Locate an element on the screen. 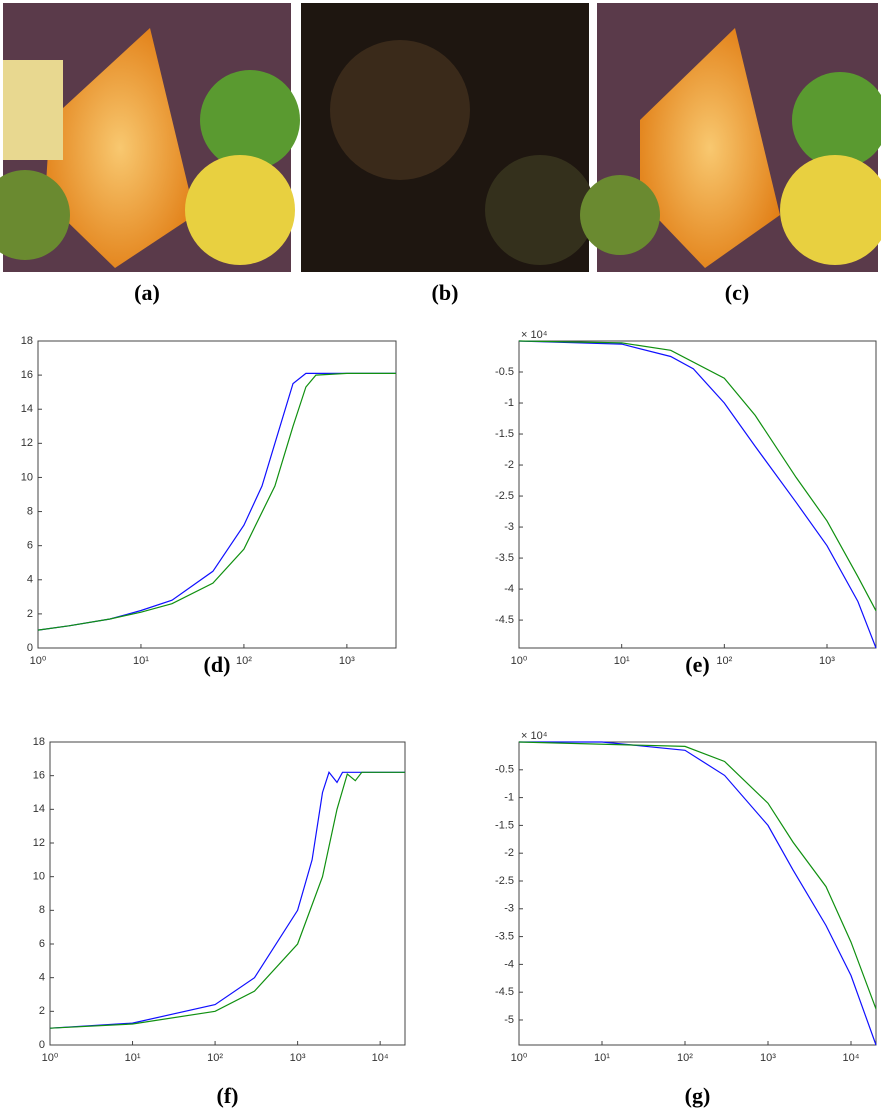  image-a is located at coordinates (150, 137).